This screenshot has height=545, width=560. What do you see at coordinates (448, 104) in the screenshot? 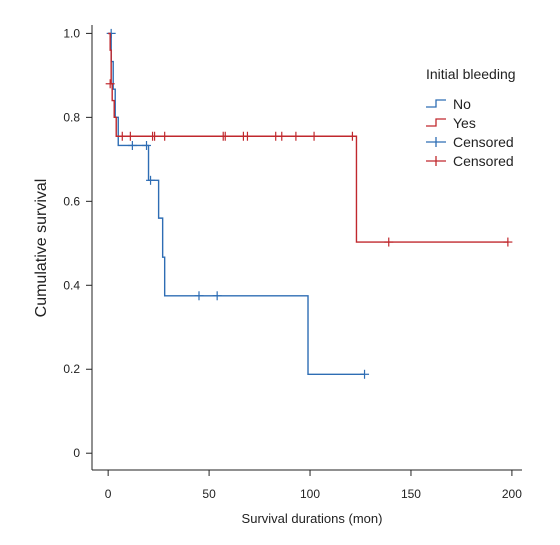
I see `legend-entry: No` at bounding box center [448, 104].